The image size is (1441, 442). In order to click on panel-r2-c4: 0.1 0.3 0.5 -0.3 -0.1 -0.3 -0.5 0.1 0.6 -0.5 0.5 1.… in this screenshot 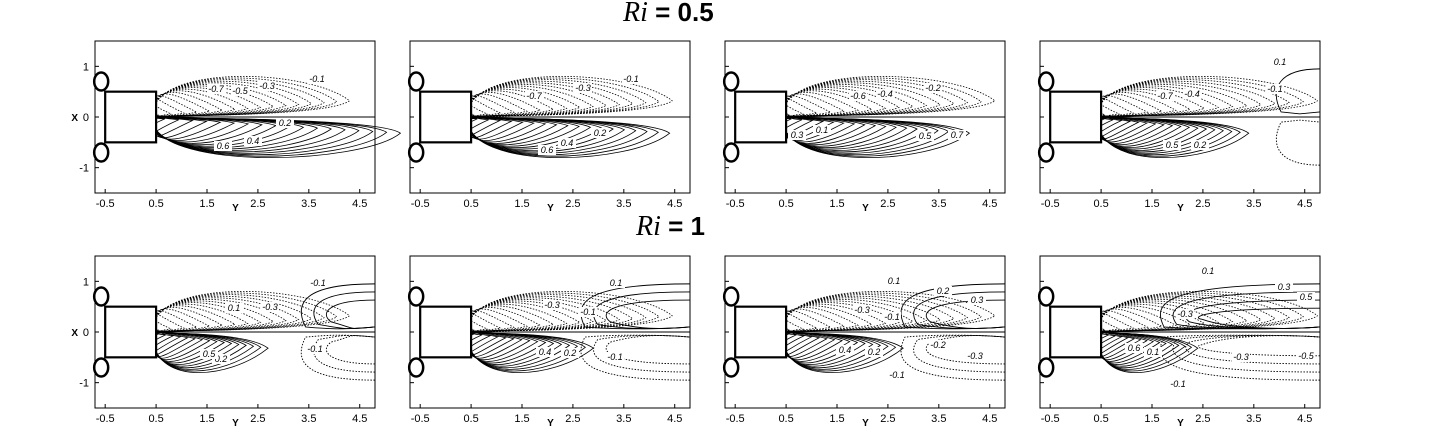, I will do `click(1179, 342)`.